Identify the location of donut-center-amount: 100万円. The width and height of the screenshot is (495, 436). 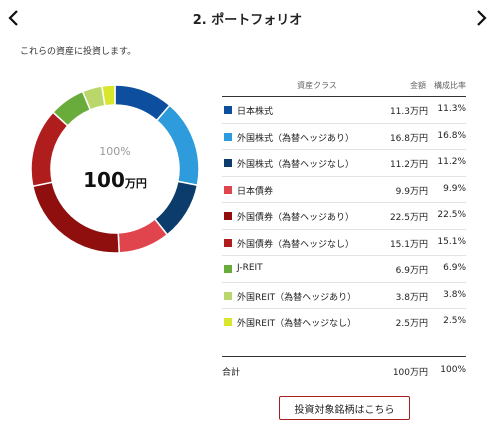
(115, 180).